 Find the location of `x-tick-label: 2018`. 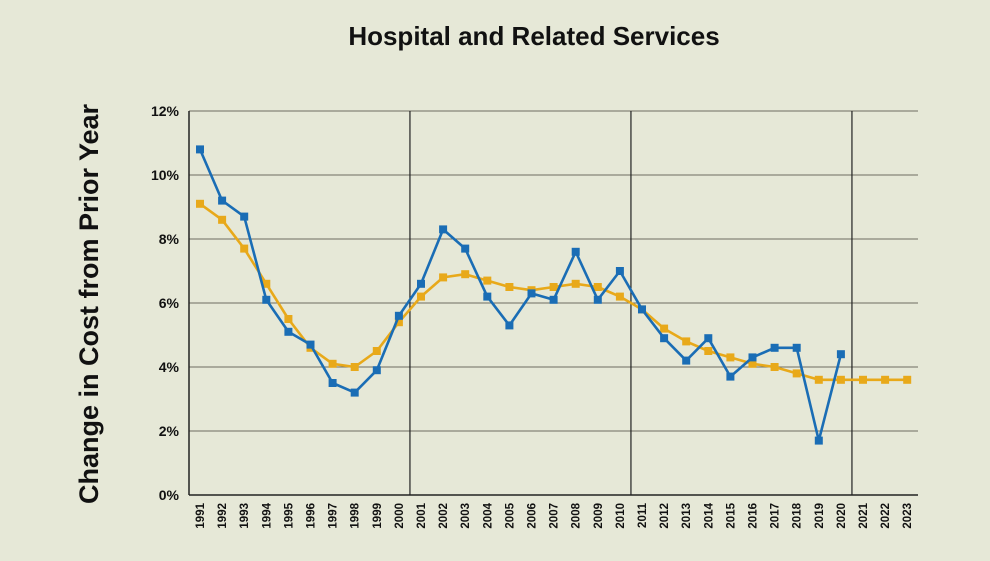

x-tick-label: 2018 is located at coordinates (798, 515).